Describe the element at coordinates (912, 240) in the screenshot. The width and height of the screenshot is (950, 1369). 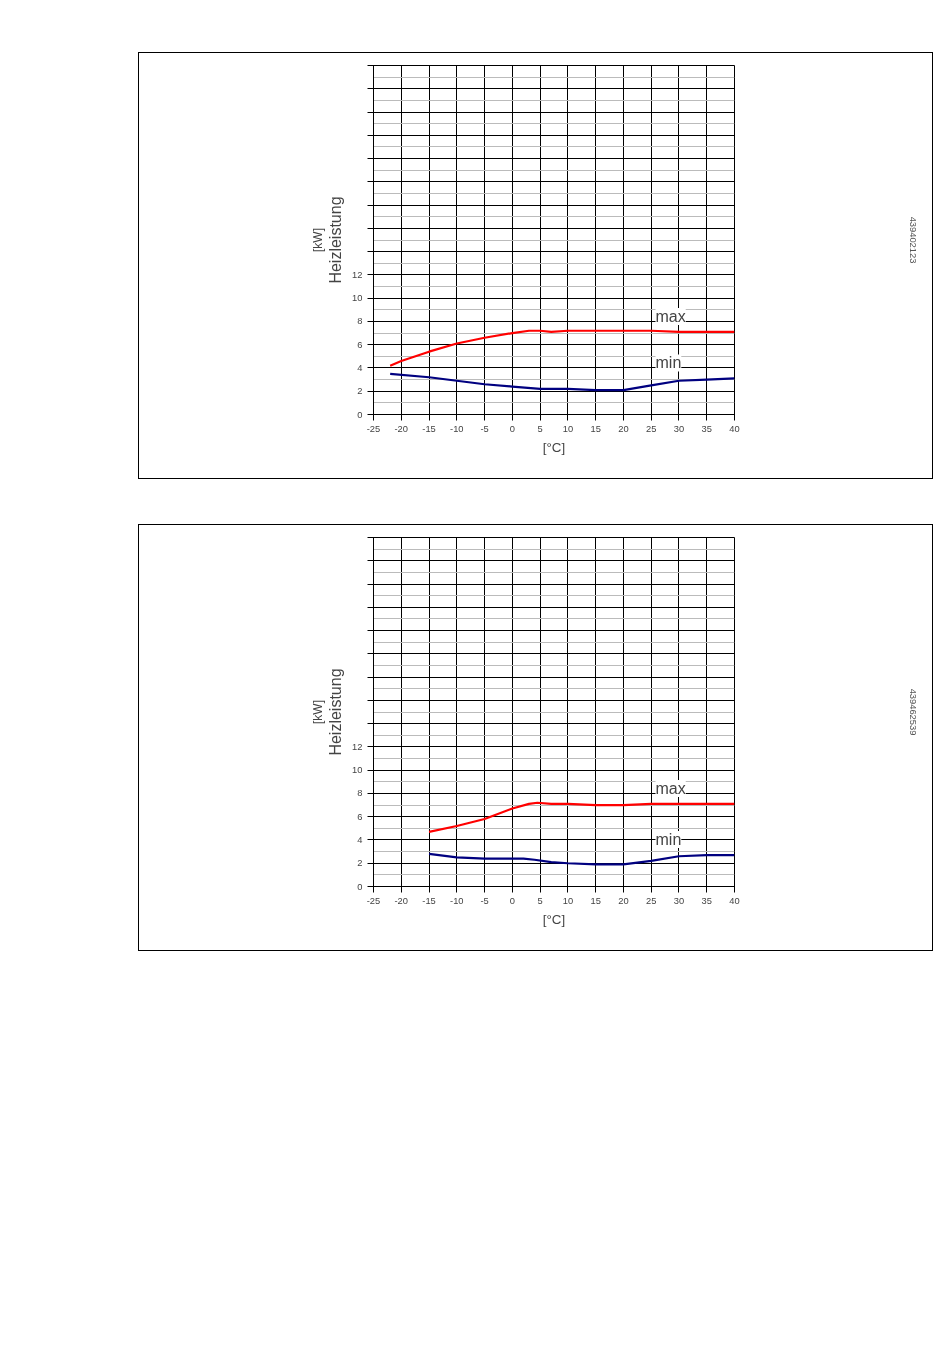
I see `text: 439402123` at that location.